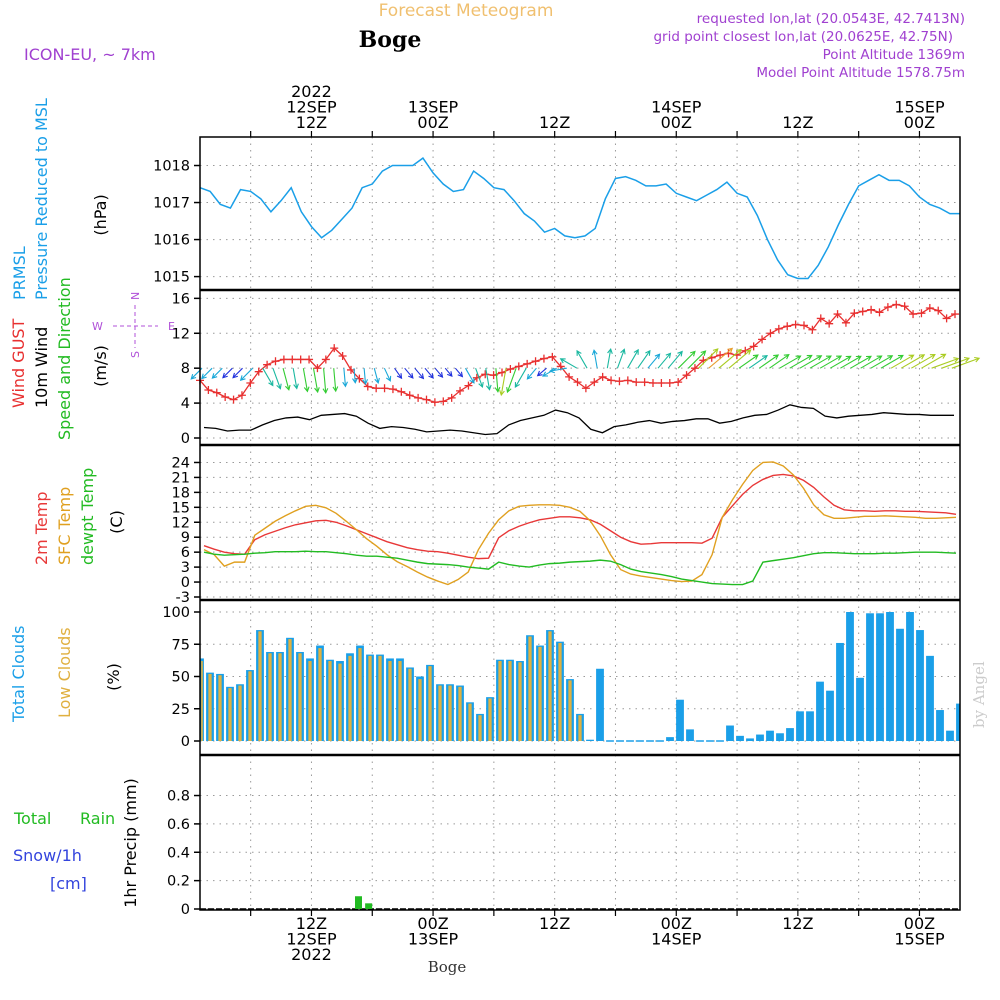 The height and width of the screenshot is (1000, 1000). Describe the element at coordinates (676, 939) in the screenshot. I see `time-tick-label: 14SEP` at that location.